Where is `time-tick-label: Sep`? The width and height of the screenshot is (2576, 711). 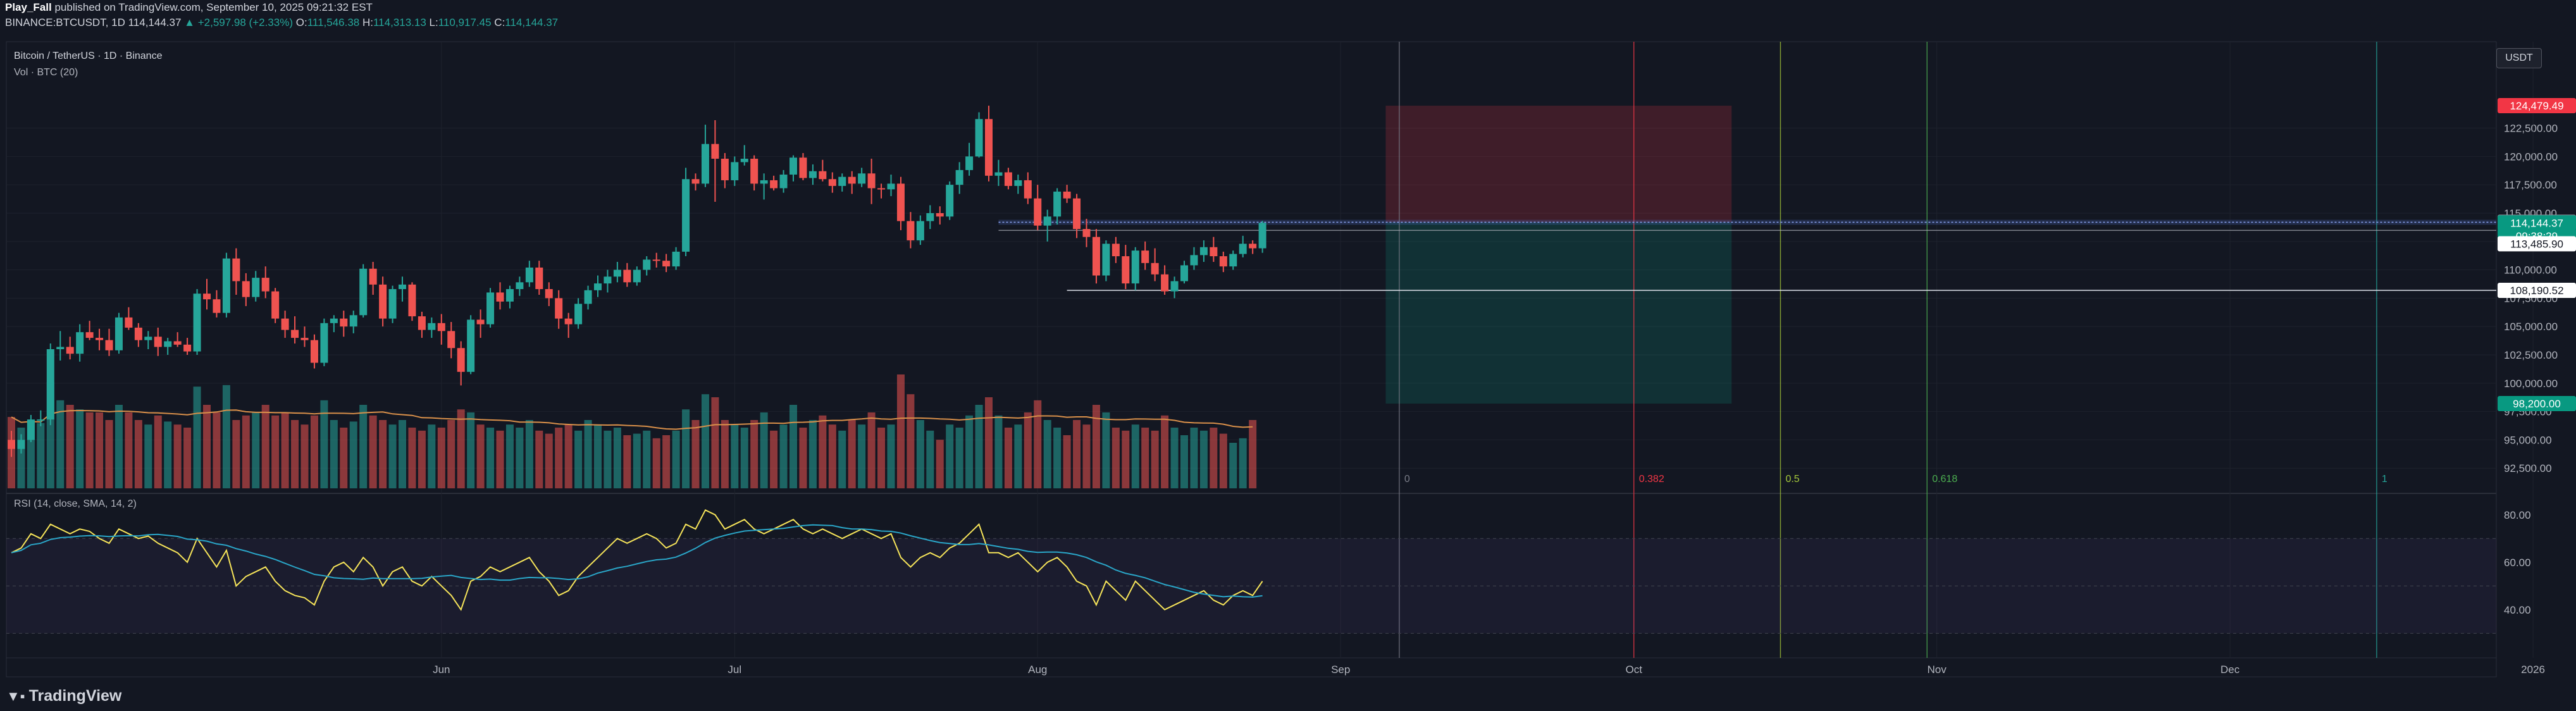
time-tick-label: Sep is located at coordinates (1340, 670).